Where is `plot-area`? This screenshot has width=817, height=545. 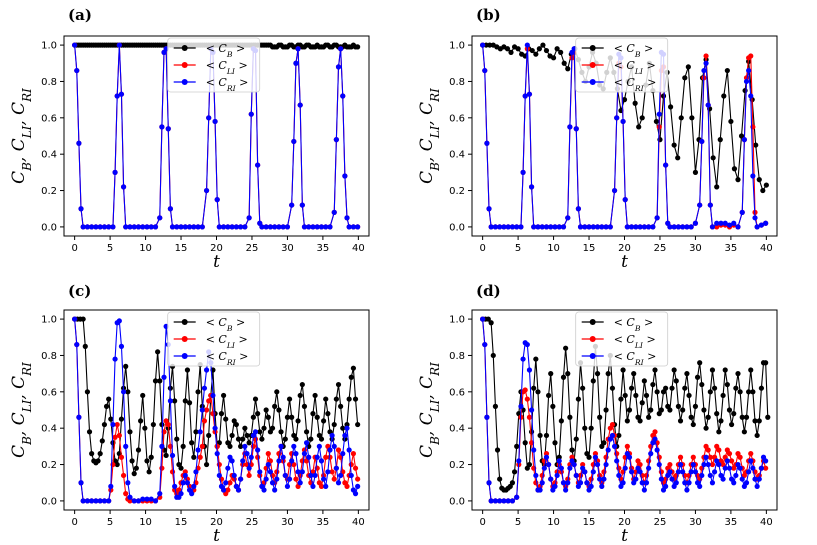 plot-area is located at coordinates (625, 410).